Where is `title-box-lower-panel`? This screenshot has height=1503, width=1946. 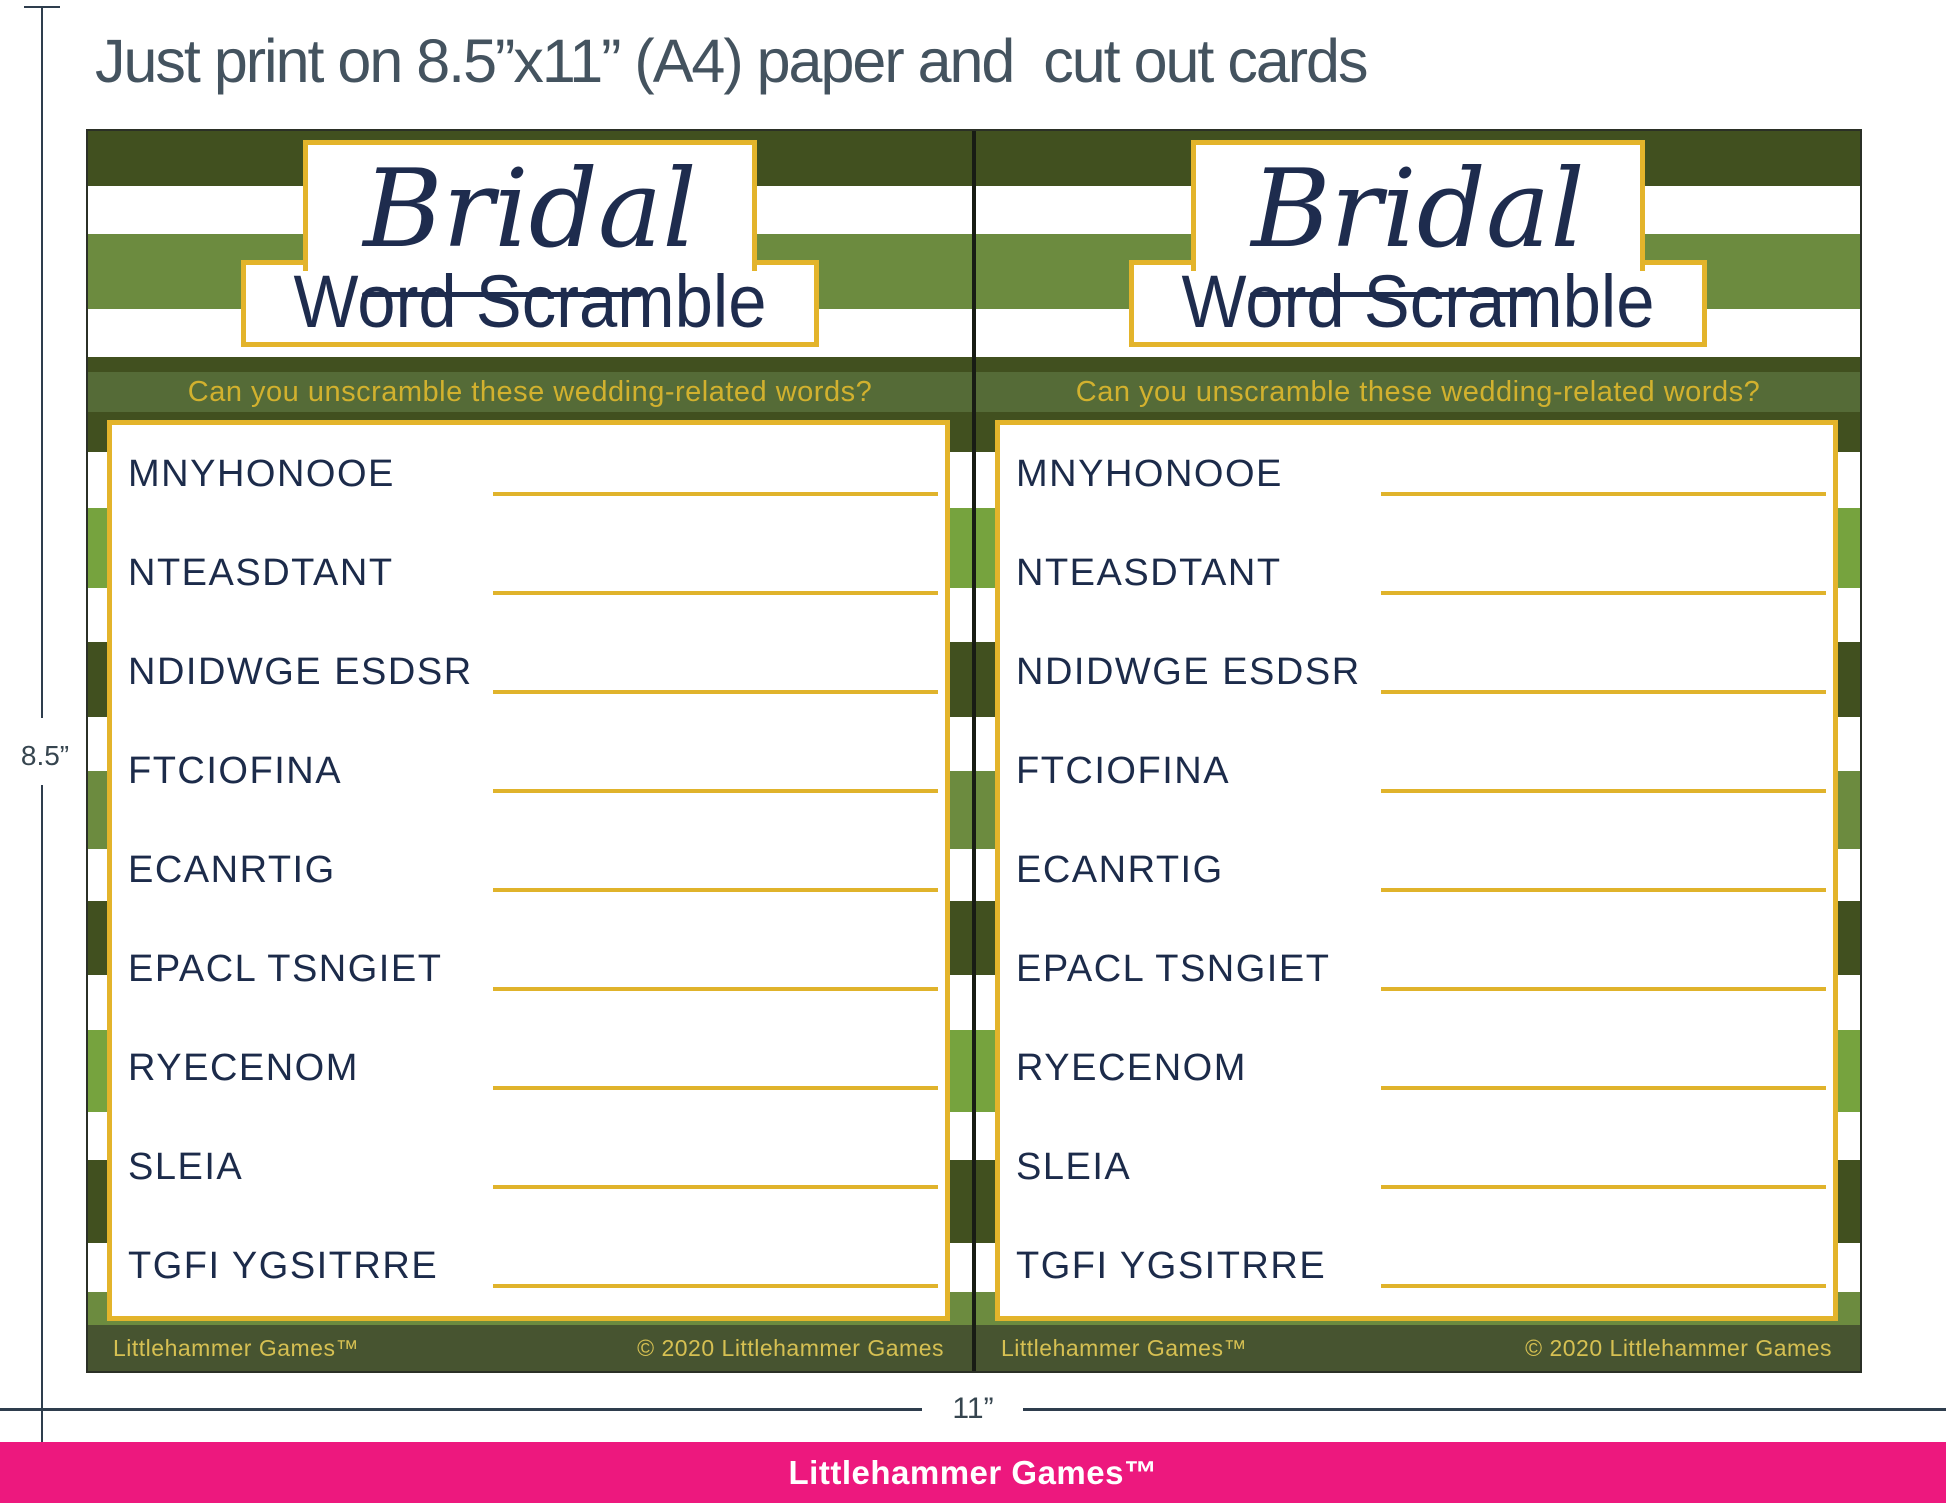
title-box-lower-panel is located at coordinates (530, 303).